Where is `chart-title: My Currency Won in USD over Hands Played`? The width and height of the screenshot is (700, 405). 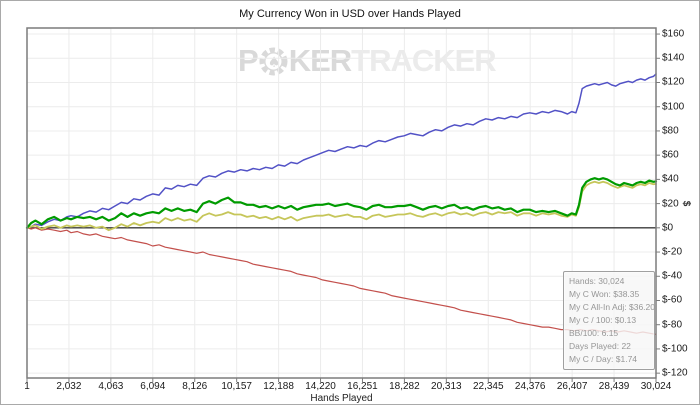
chart-title: My Currency Won in USD over Hands Played is located at coordinates (350, 14).